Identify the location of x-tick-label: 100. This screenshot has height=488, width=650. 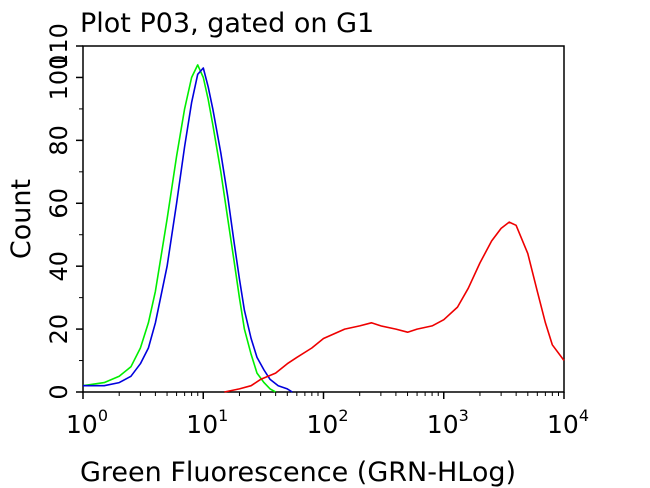
(87, 422).